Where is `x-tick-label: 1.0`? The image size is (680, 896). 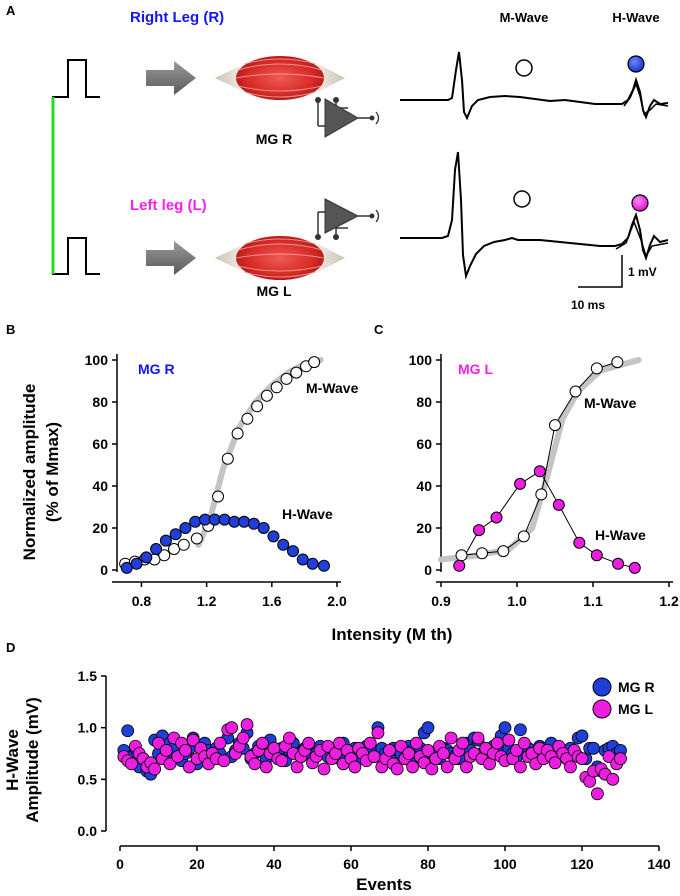
x-tick-label: 1.0 is located at coordinates (517, 601).